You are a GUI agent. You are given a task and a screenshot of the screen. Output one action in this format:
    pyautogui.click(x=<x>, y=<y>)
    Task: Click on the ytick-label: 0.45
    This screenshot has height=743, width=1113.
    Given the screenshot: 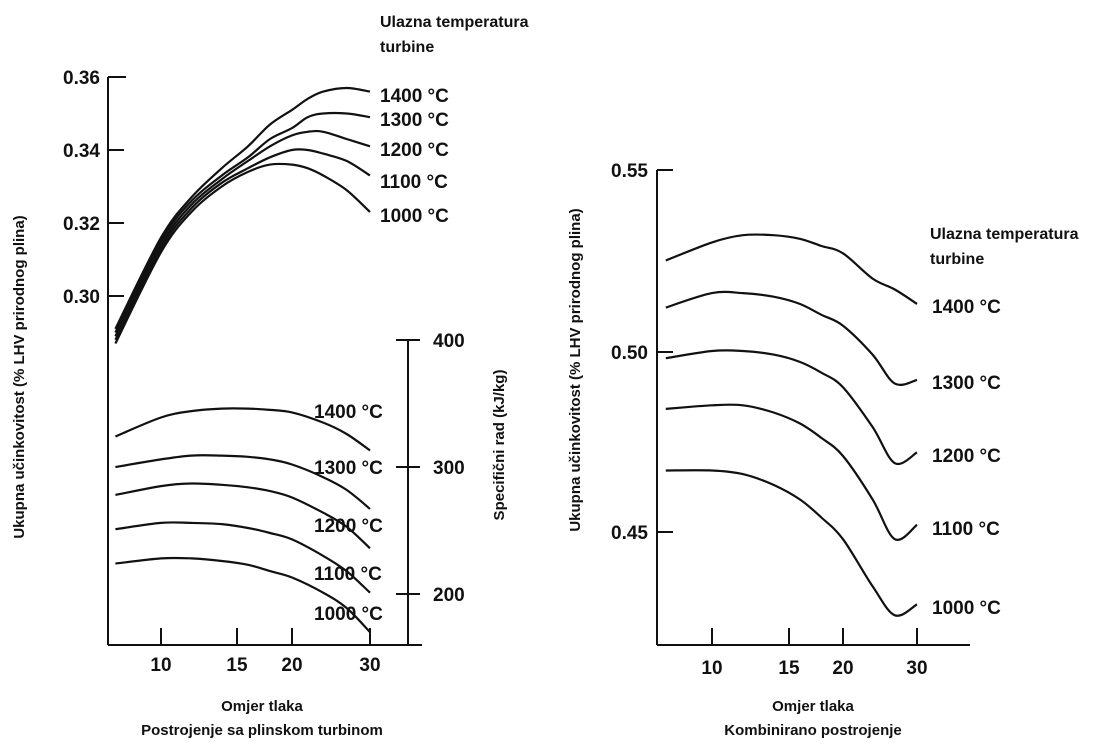 What is the action you would take?
    pyautogui.click(x=629, y=533)
    